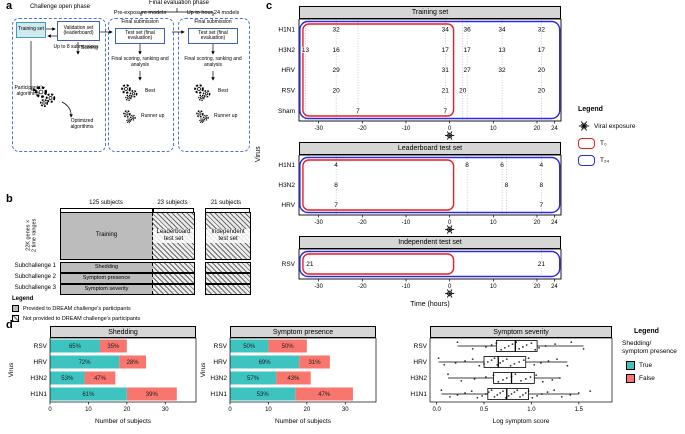 The height and width of the screenshot is (434, 685). What do you see at coordinates (15, 308) in the screenshot?
I see `provided-swatch` at bounding box center [15, 308].